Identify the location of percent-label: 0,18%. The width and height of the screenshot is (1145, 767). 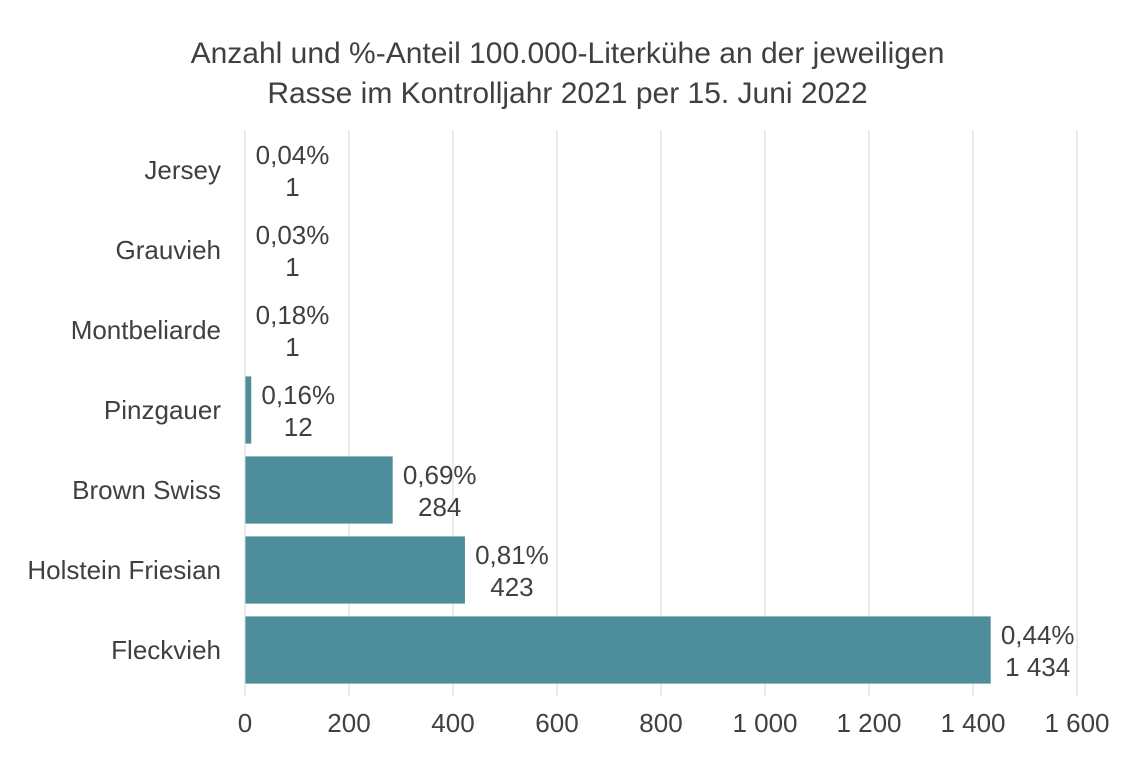
(293, 315).